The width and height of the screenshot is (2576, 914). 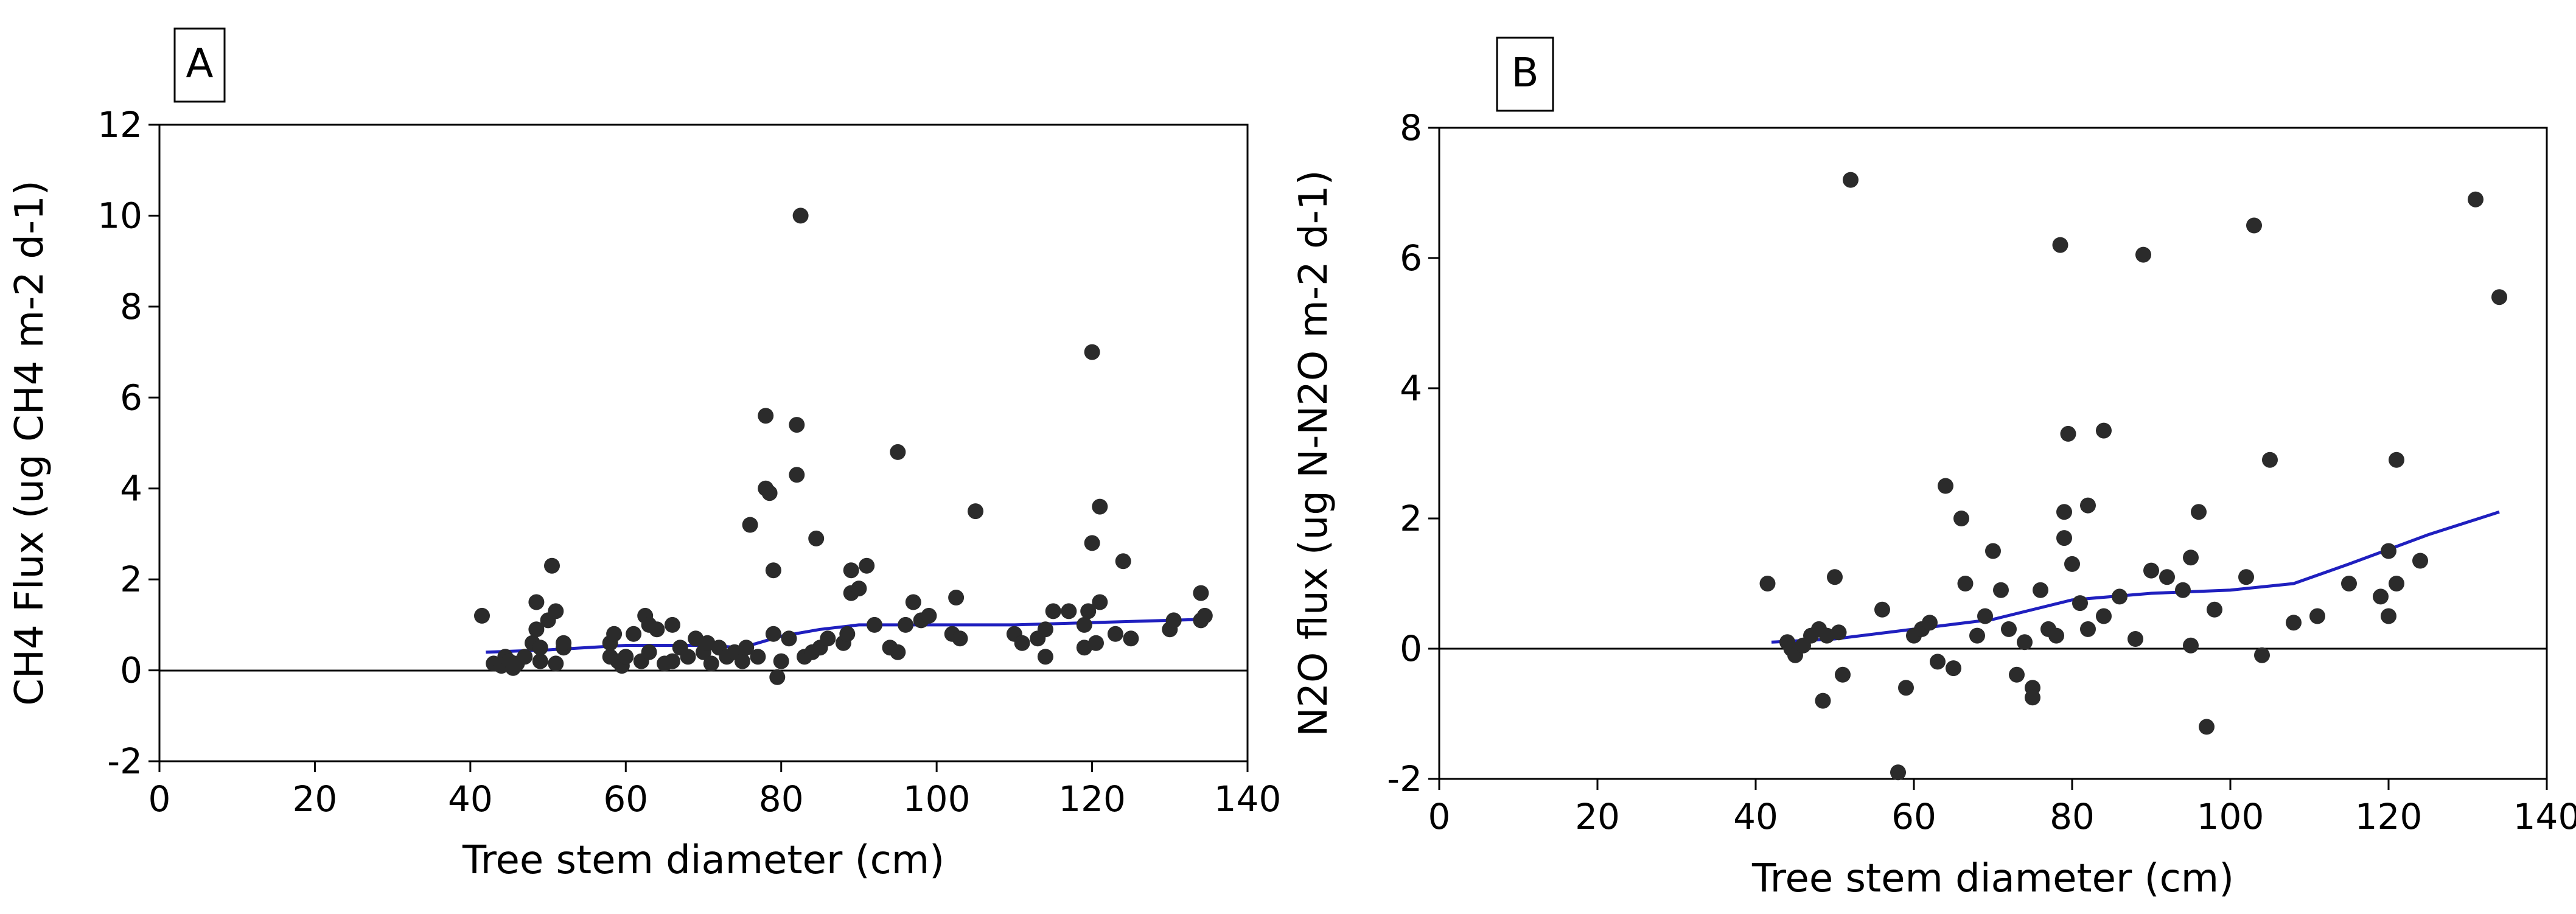 What do you see at coordinates (128, 443) in the screenshot?
I see `plot-a-y-ticks: -2 0 2 4 6 8 10 12` at bounding box center [128, 443].